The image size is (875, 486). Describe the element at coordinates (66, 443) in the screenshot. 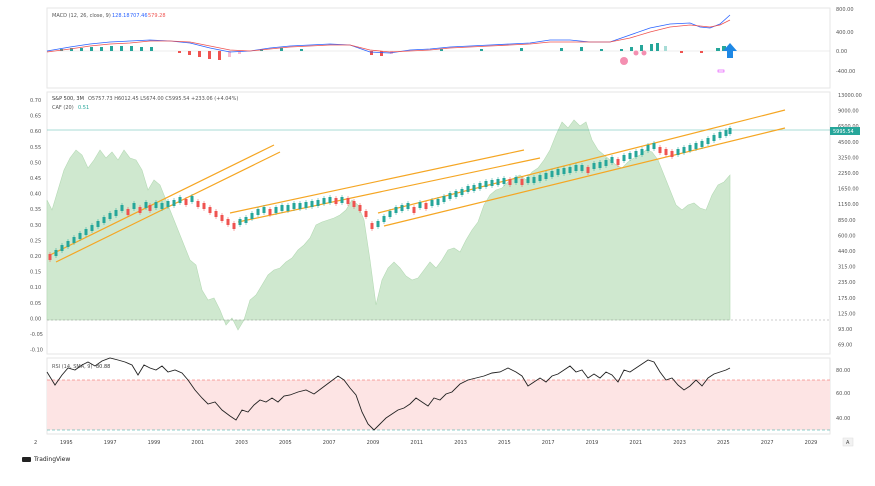

I see `x-axis-tick: 1995` at that location.